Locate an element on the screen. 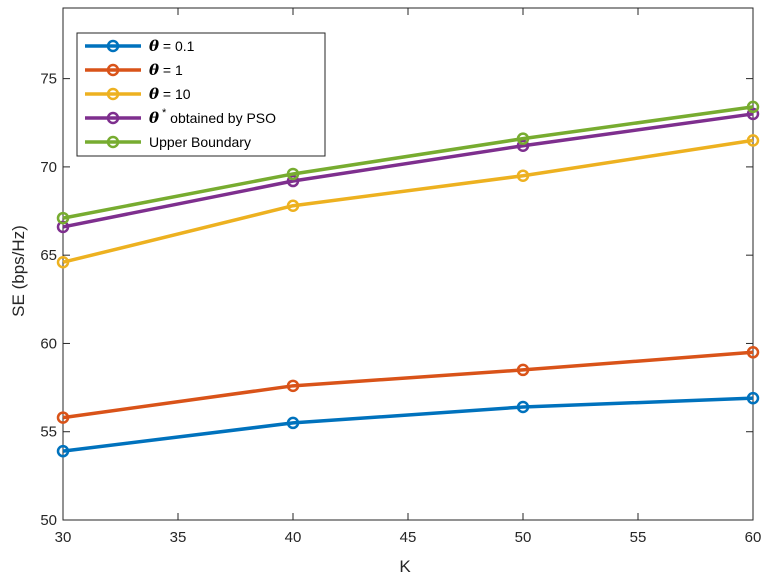 The width and height of the screenshot is (766, 579). legend-item: θ = 0.1 is located at coordinates (140, 46).